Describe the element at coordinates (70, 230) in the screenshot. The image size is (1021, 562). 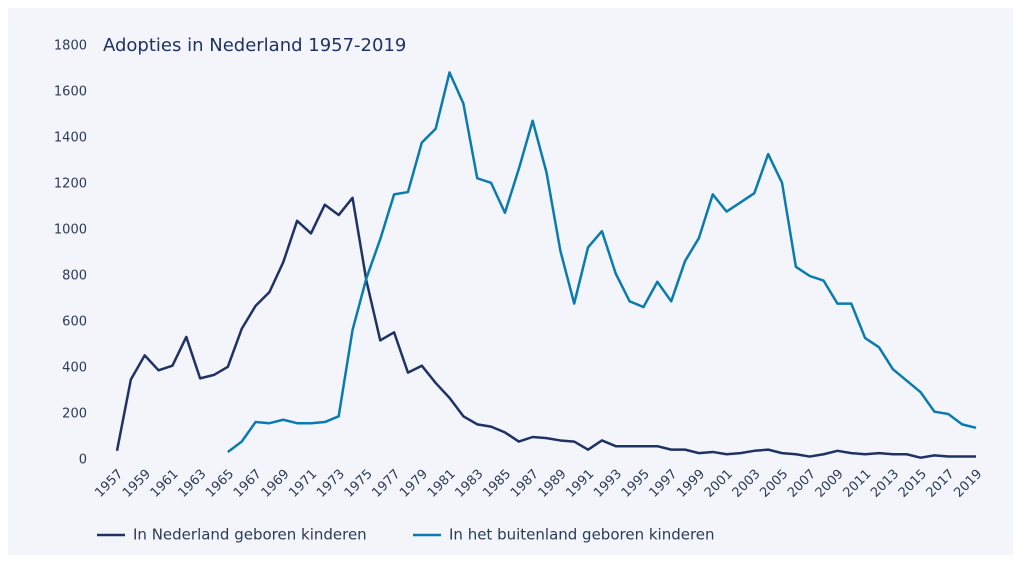
I see `y-tick-label: 1000` at that location.